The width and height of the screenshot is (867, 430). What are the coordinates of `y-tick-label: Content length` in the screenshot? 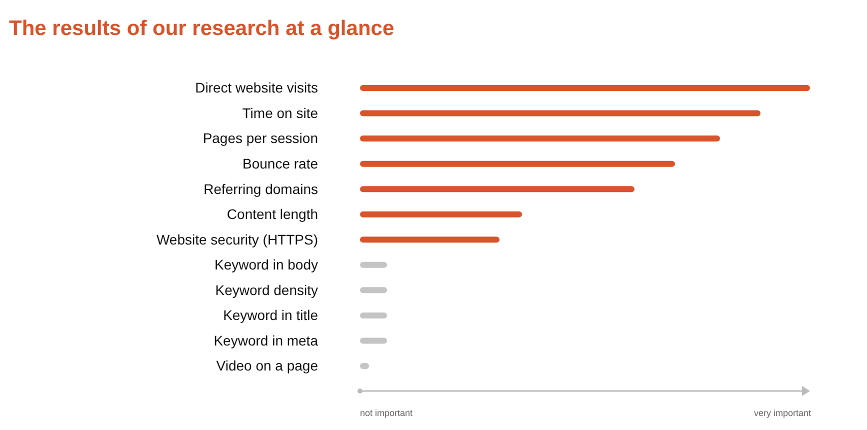 It's located at (272, 214).